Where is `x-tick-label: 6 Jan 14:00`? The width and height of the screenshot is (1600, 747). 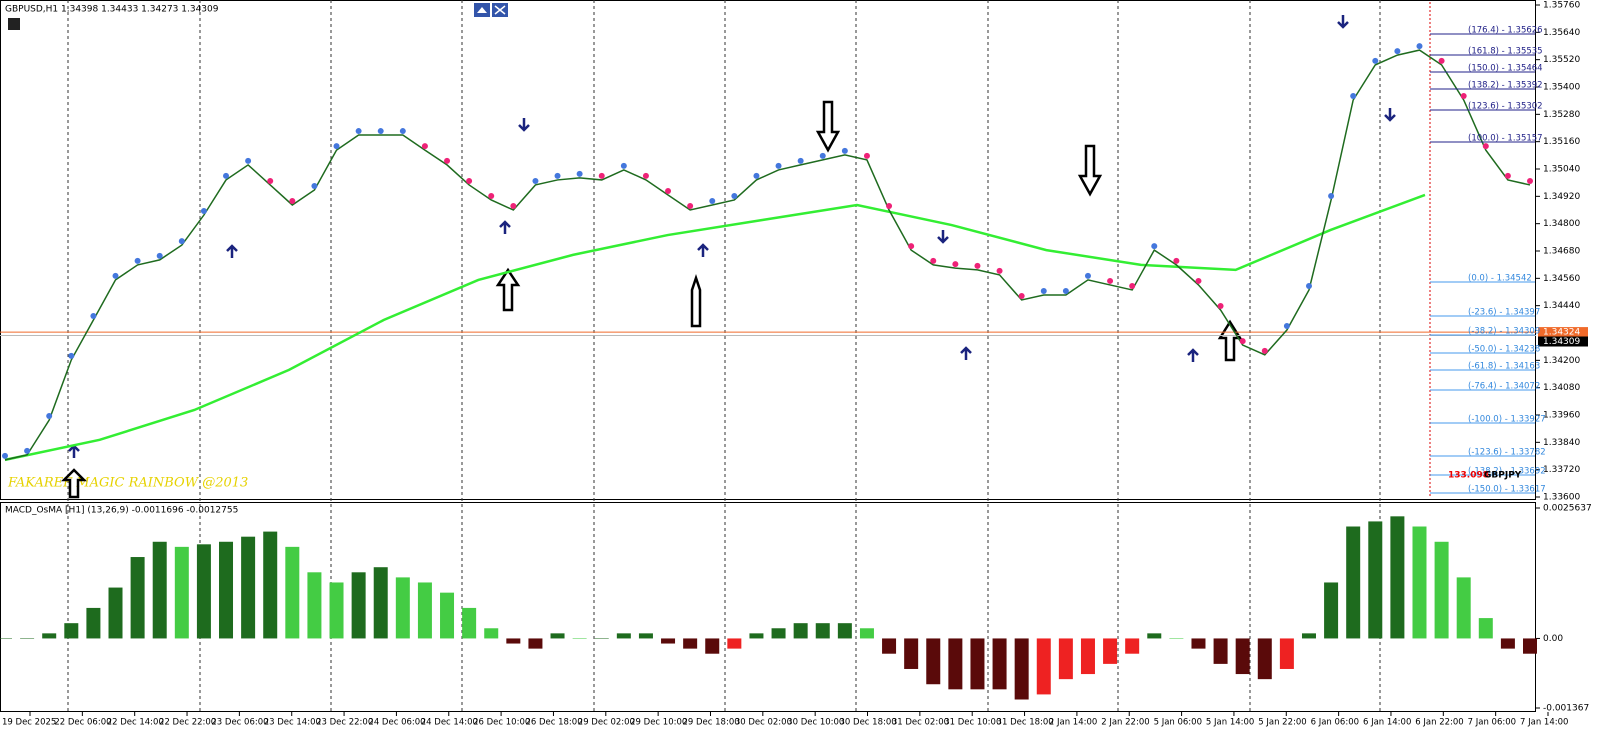 x-tick-label: 6 Jan 14:00 is located at coordinates (1387, 723).